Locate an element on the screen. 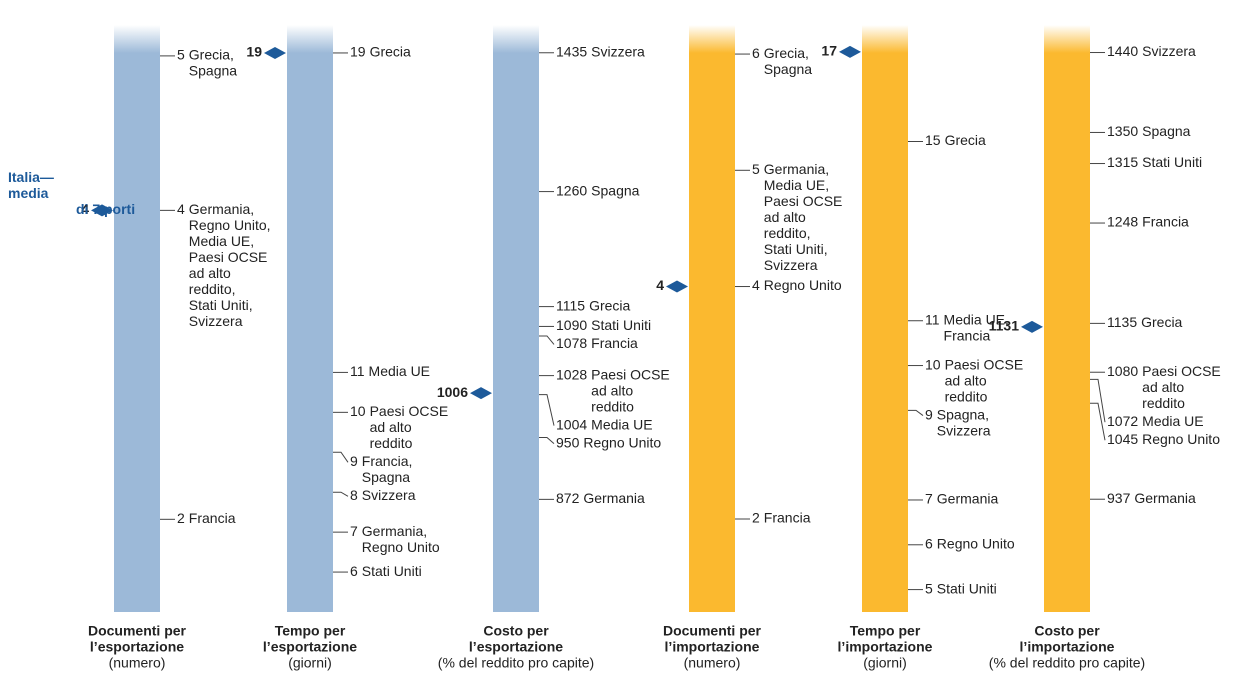 Image resolution: width=1245 pixels, height=674 pixels. axis-unit: (numero) is located at coordinates (712, 663).